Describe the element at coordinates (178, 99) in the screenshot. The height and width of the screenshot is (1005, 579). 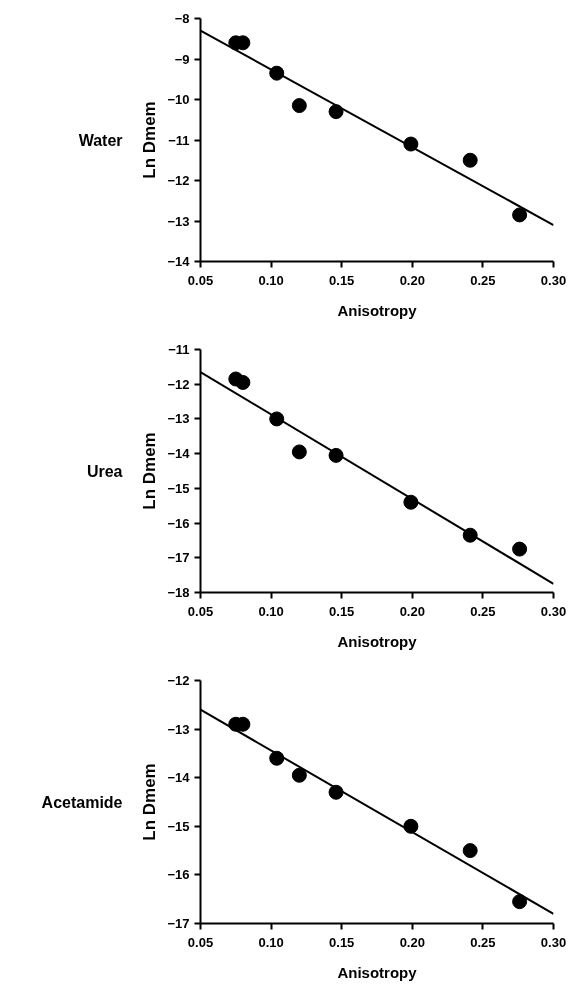
I see `y-tick-label: −10` at that location.